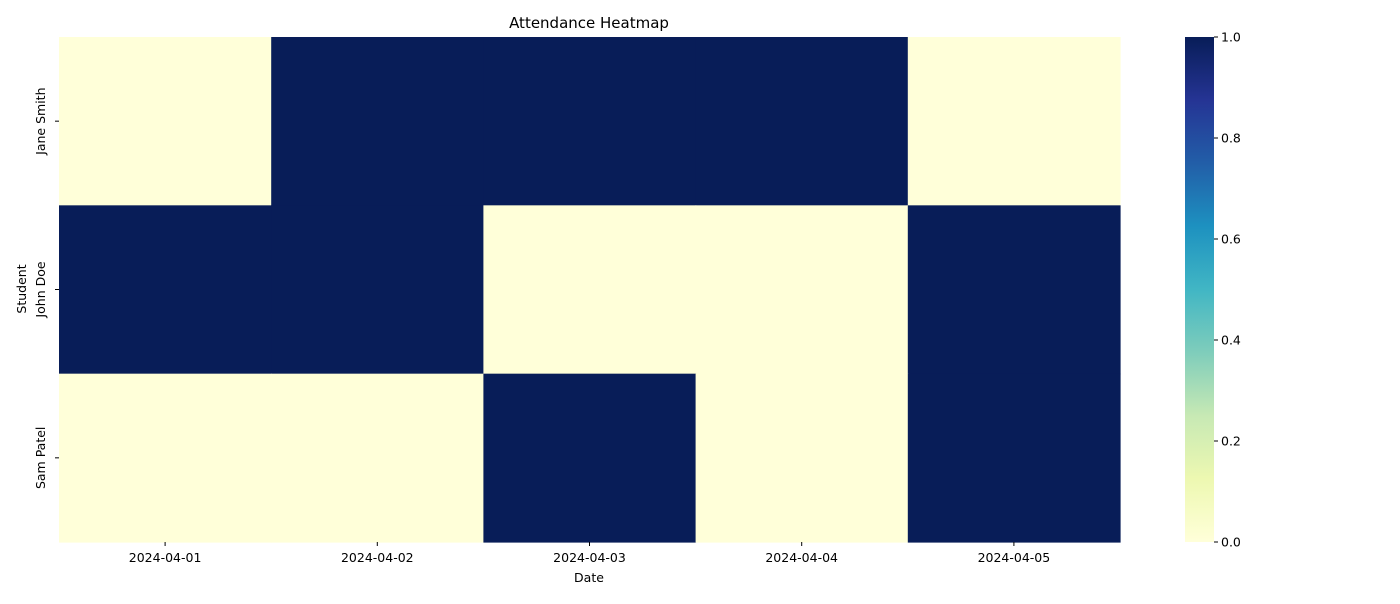 This screenshot has width=1400, height=604. What do you see at coordinates (1227, 290) in the screenshot?
I see `colorbar-ticks: 0.0 0.2 0.4 0.6 0.8 1.0` at bounding box center [1227, 290].